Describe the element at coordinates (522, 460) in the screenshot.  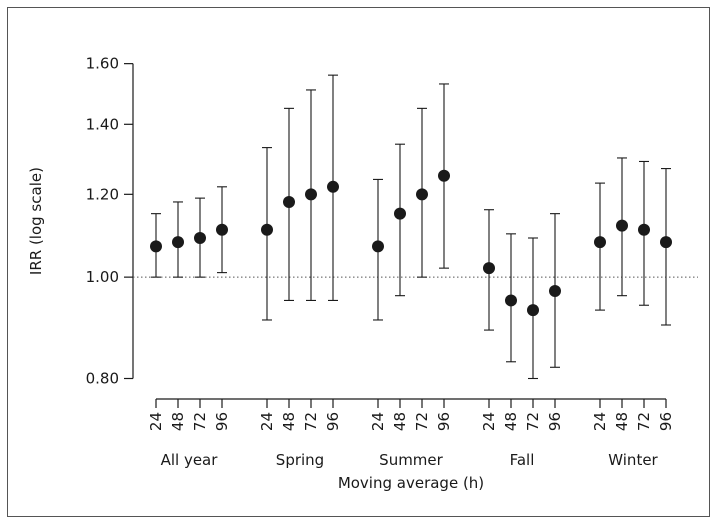
I see `group-label: Fall` at that location.